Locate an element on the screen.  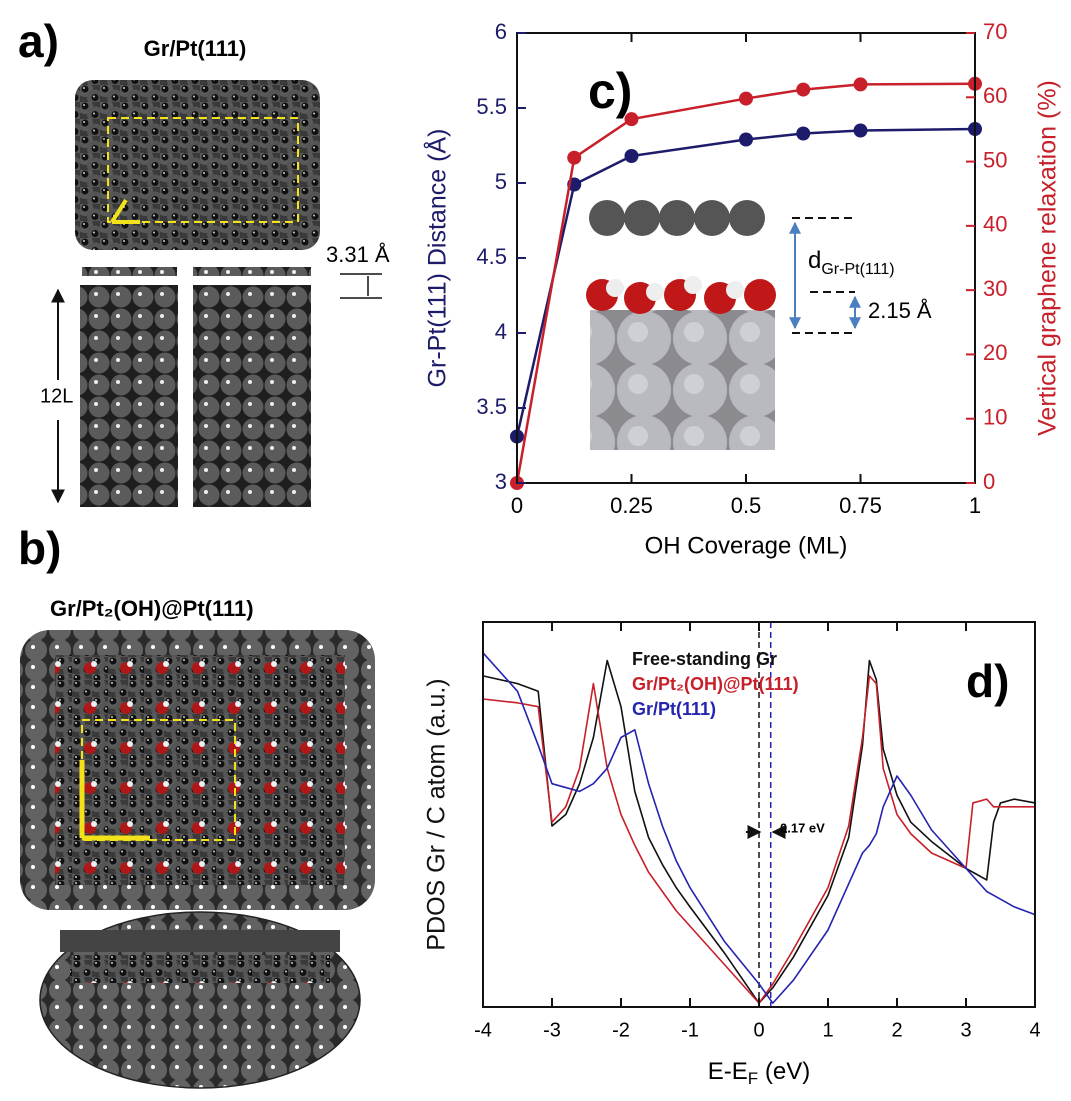
y-tick-label: 5.5 is located at coordinates (491, 106).